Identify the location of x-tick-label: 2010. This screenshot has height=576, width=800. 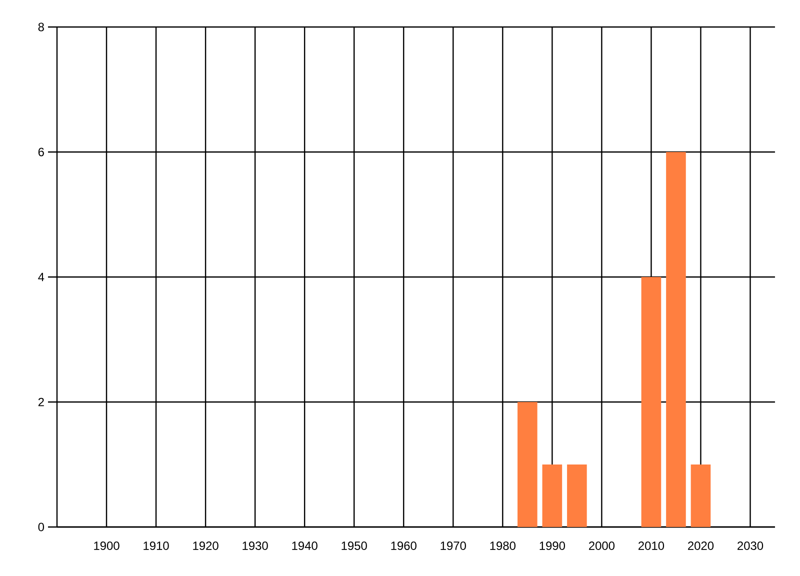
(651, 546).